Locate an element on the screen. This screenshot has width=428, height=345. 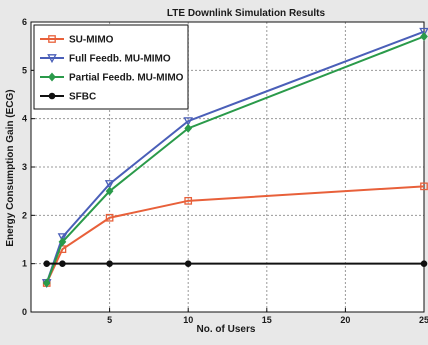
x-tick-label: 20 is located at coordinates (345, 320).